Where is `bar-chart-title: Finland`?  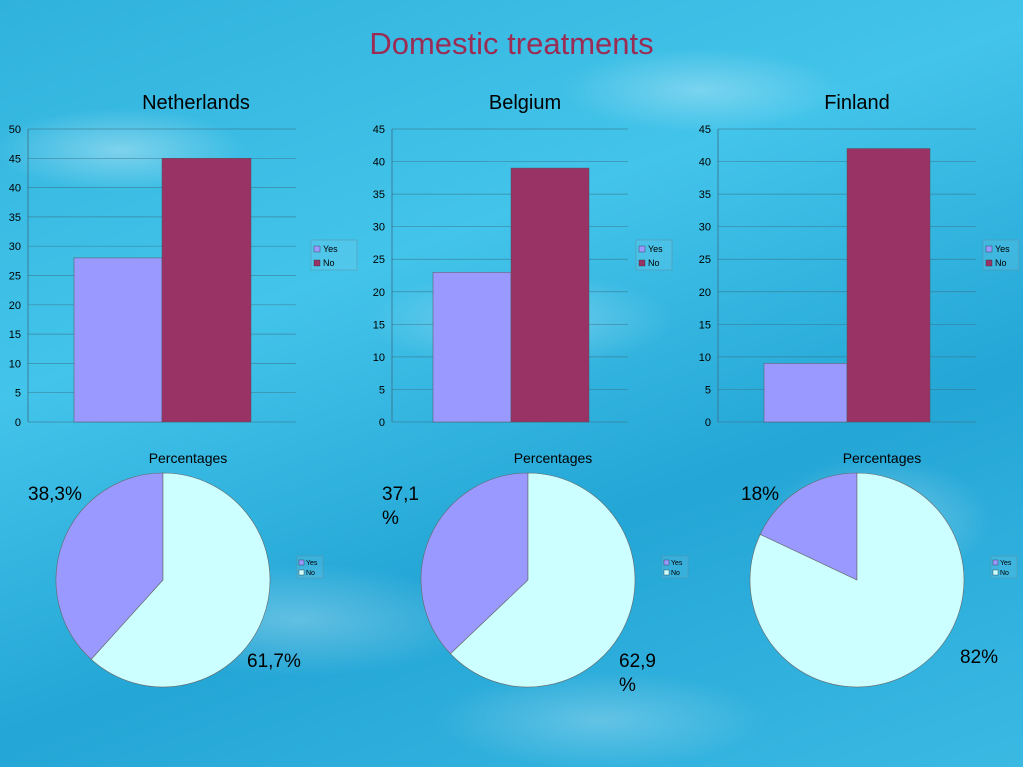 bar-chart-title: Finland is located at coordinates (857, 103).